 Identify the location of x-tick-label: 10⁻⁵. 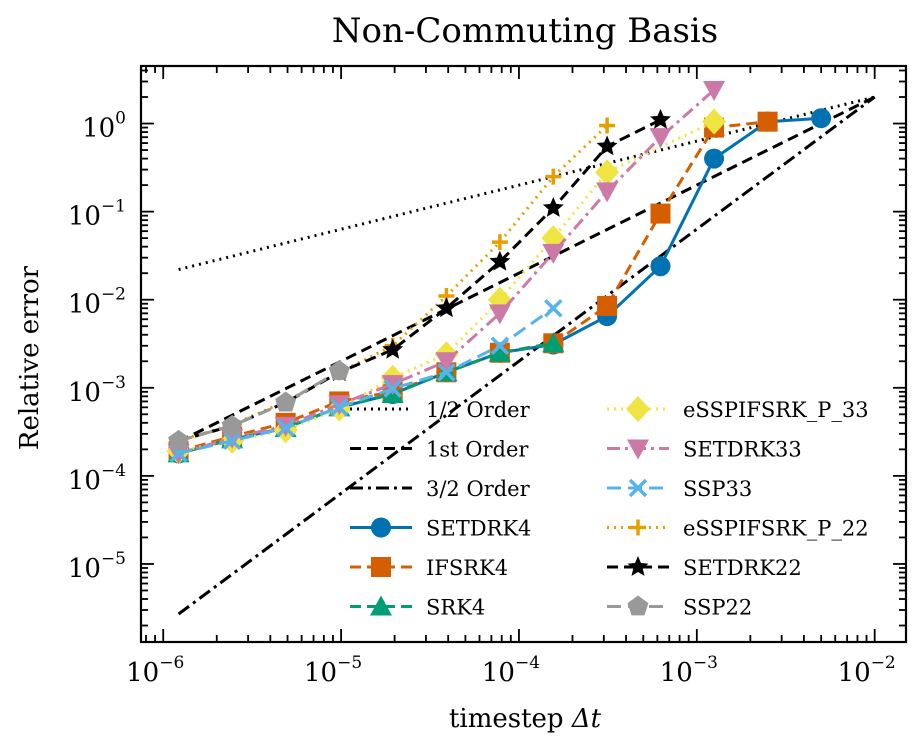
(333, 670).